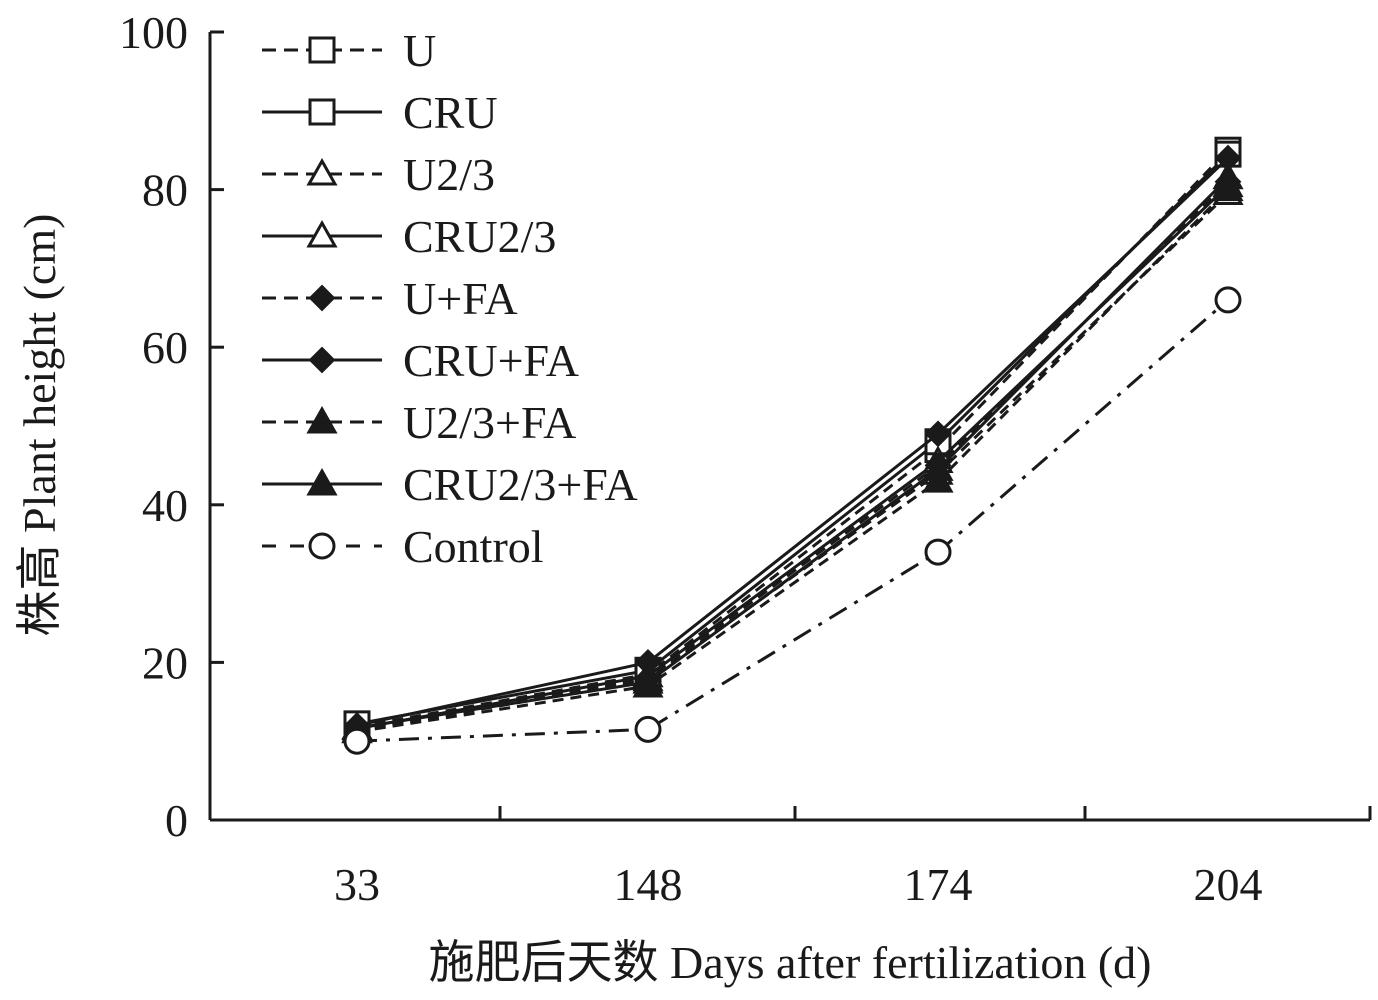 Image resolution: width=1378 pixels, height=1000 pixels. What do you see at coordinates (790, 962) in the screenshot?
I see `x-axis-title: 施肥后天数 Days after fertilization (d)` at bounding box center [790, 962].